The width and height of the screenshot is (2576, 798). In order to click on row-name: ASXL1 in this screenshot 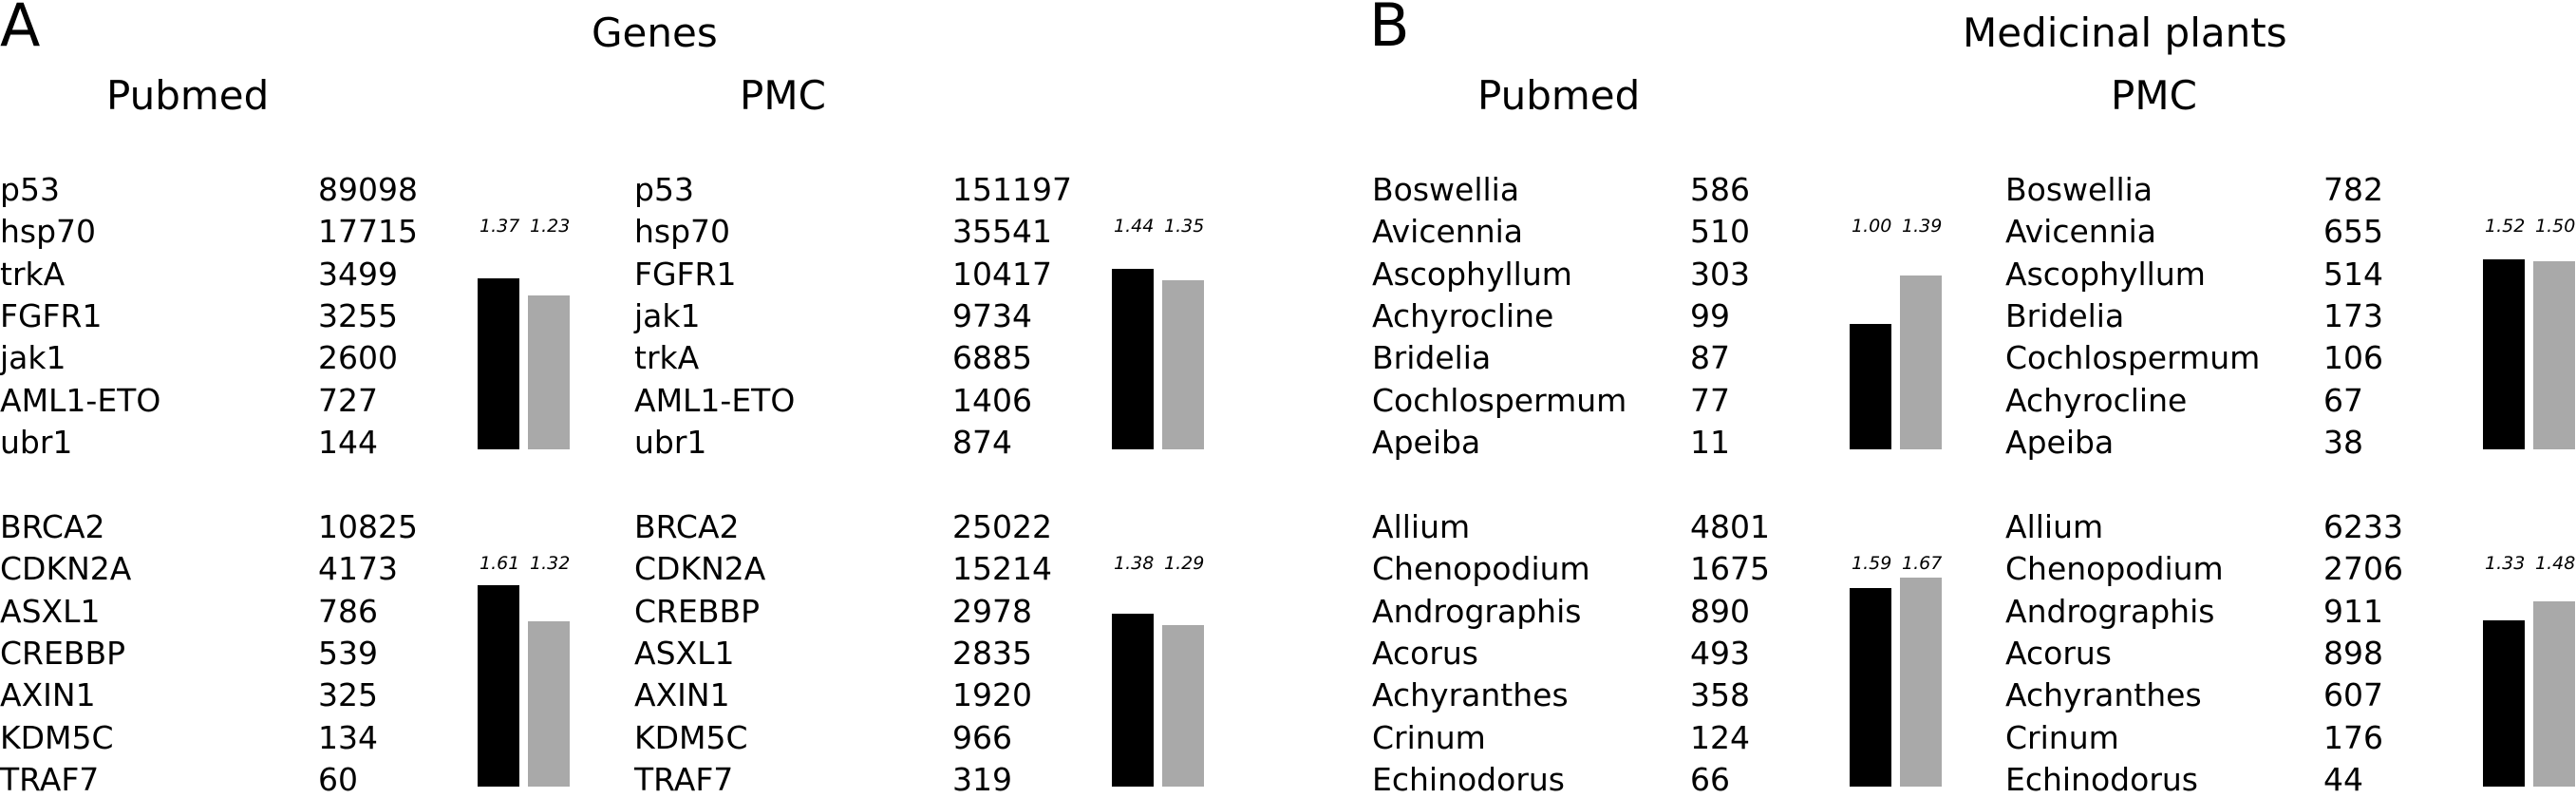, I will do `click(50, 611)`.